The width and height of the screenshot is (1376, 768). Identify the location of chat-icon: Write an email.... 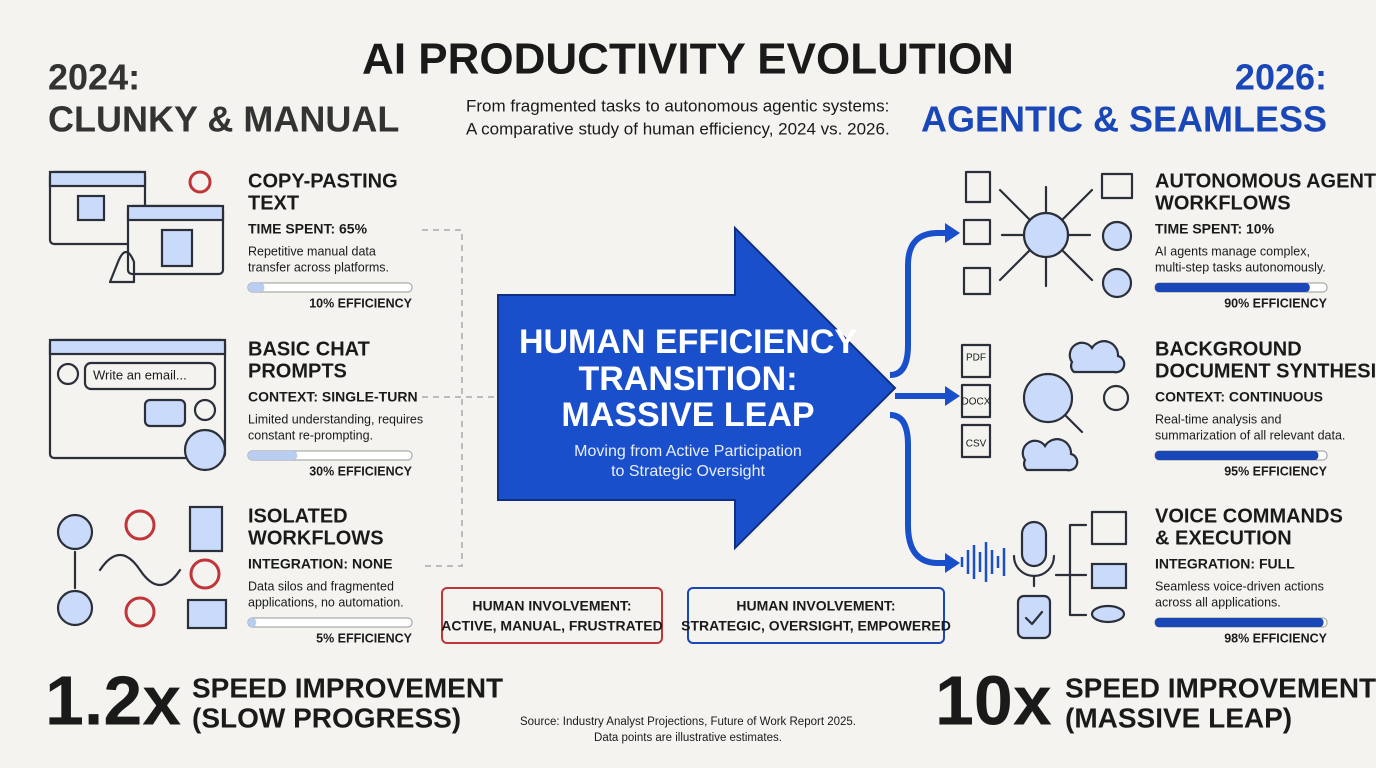
(137, 405).